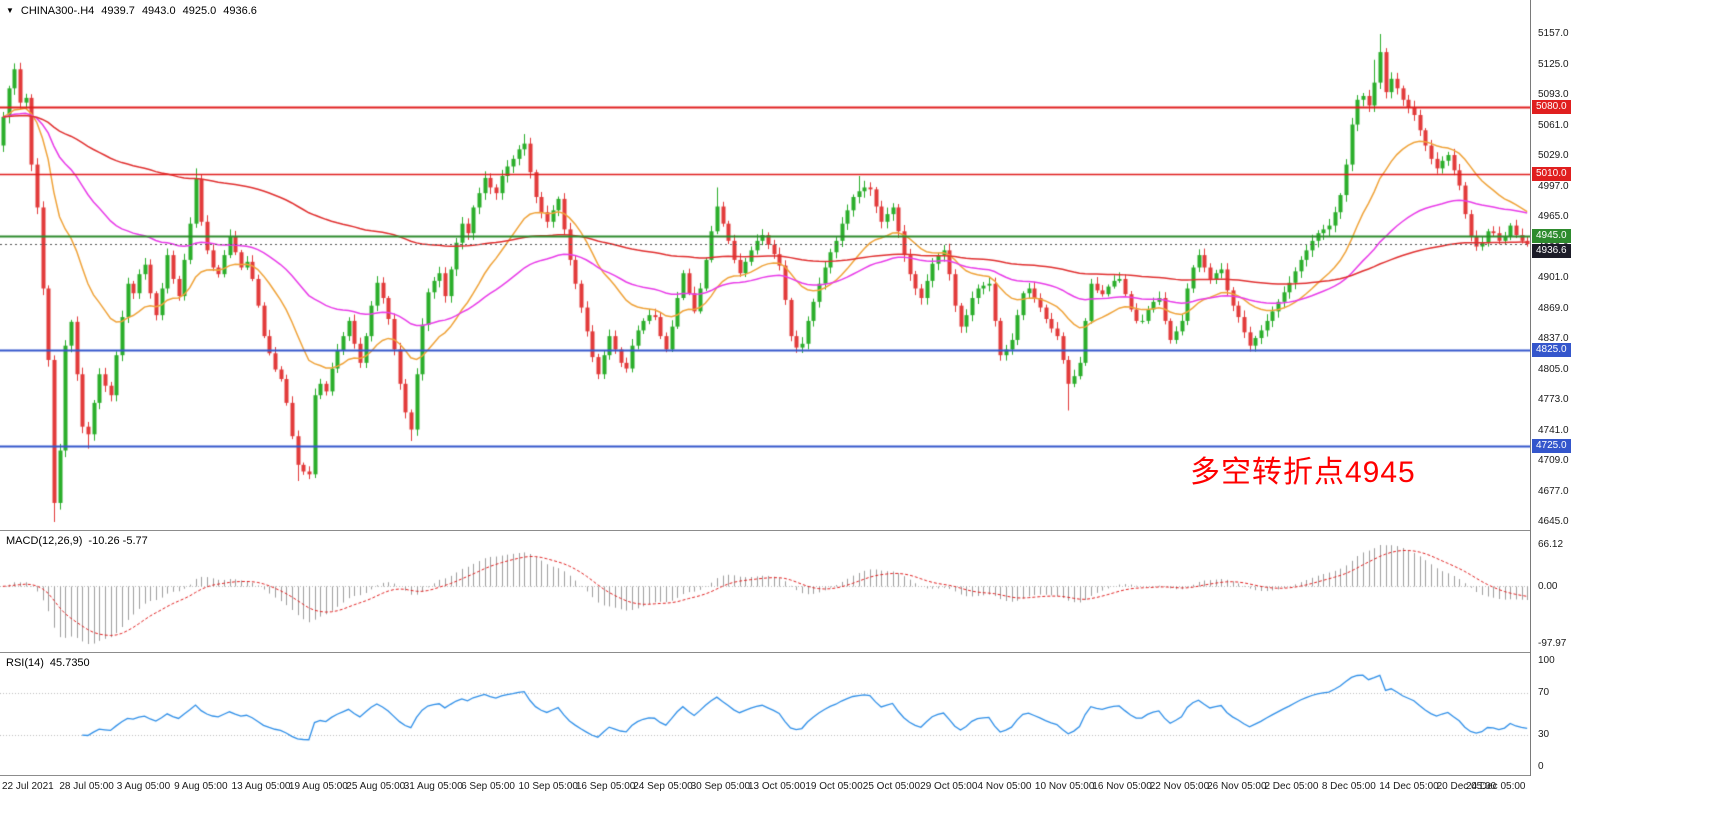 This screenshot has width=1733, height=839. Describe the element at coordinates (1064, 786) in the screenshot. I see `time-axis-label: 10 Nov 05:00` at that location.